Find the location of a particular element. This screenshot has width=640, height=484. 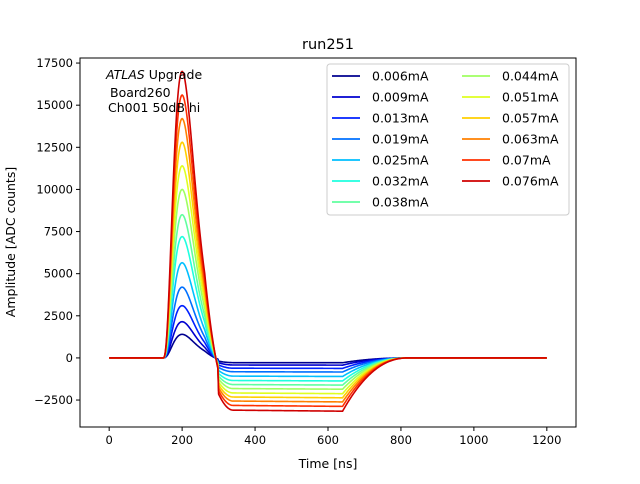

x-axis: 0 200 400 600 800 1000 1200 is located at coordinates (333, 437).